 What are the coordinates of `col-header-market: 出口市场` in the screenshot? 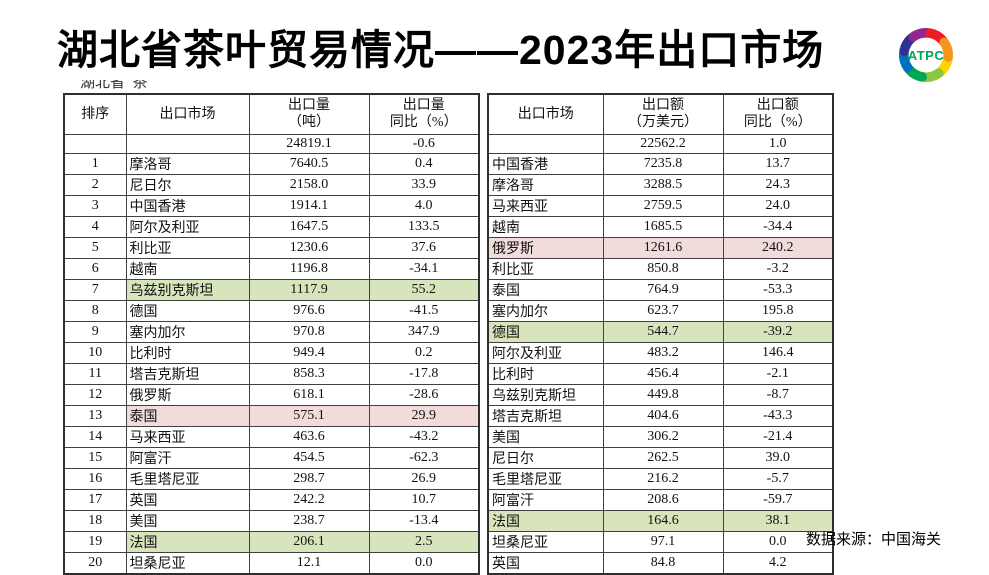 It's located at (187, 114).